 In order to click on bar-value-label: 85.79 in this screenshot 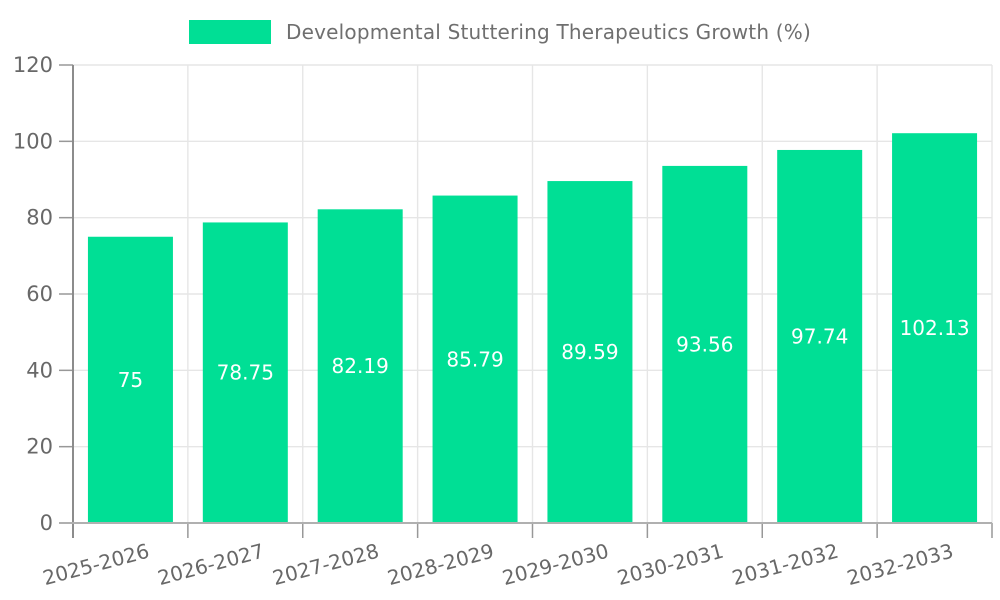, I will do `click(474, 359)`.